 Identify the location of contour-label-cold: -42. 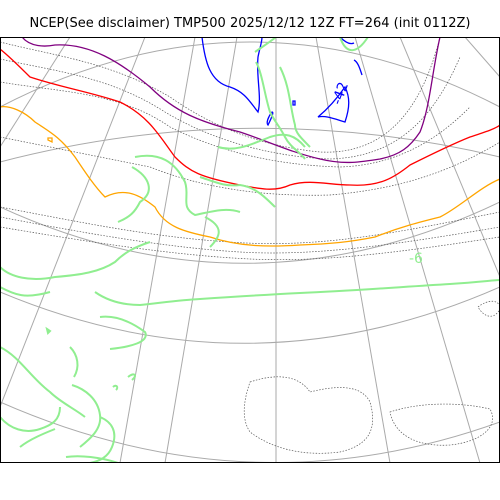
(340, 93).